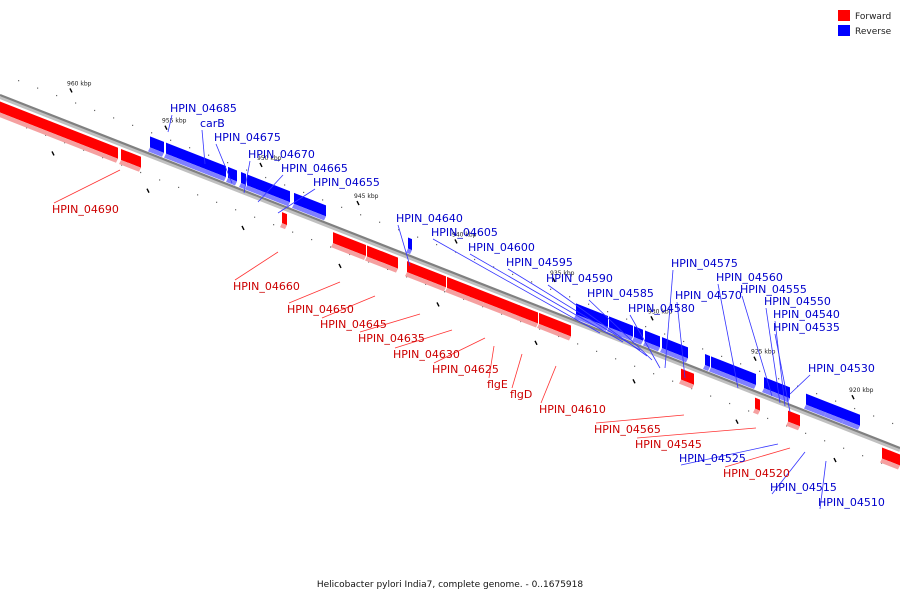 This screenshot has width=900, height=600. Describe the element at coordinates (391, 338) in the screenshot. I see `gene-label-hpin-04635: HPIN_04635` at that location.